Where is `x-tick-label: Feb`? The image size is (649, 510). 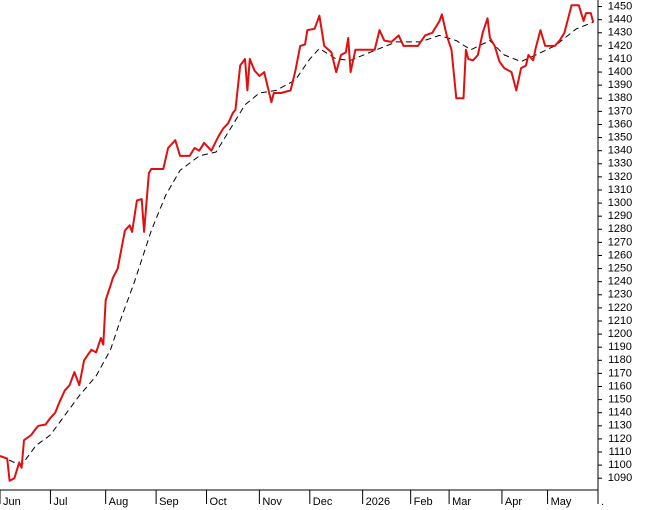
x-tick-label: Feb is located at coordinates (423, 502).